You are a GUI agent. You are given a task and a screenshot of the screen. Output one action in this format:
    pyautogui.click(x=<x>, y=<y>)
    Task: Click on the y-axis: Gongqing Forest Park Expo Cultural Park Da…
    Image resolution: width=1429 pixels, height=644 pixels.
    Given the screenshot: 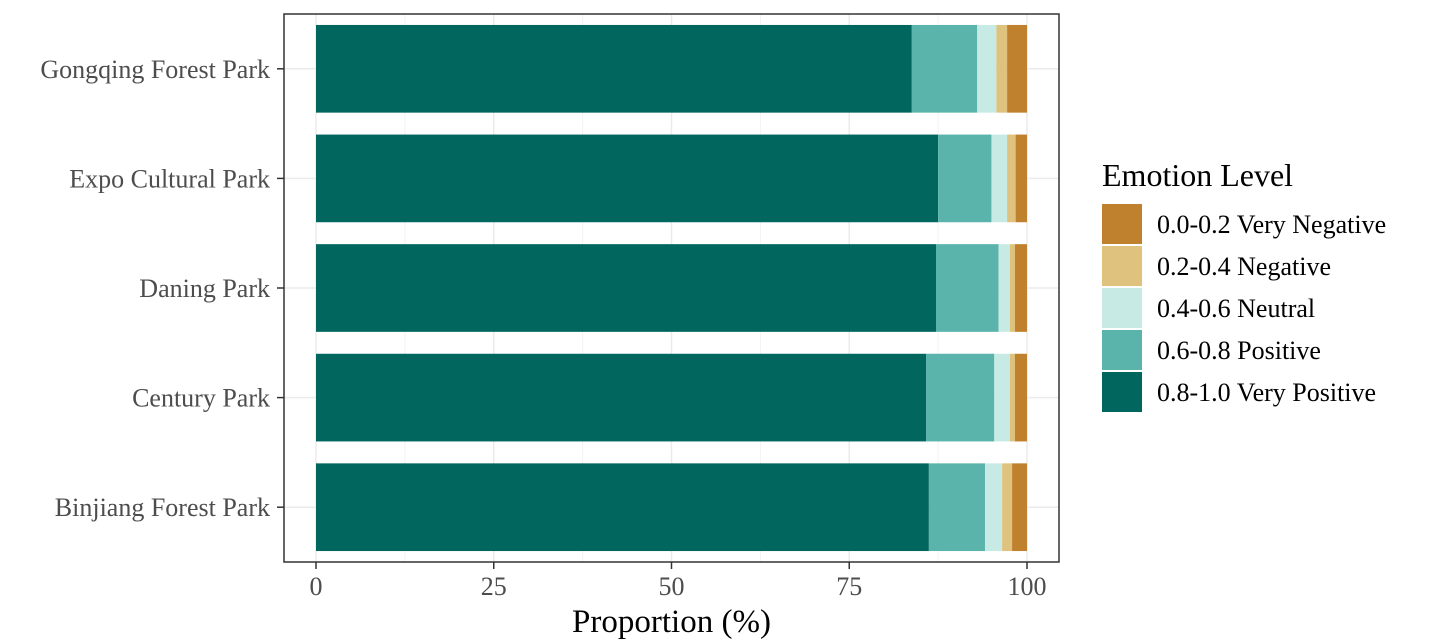 What is the action you would take?
    pyautogui.click(x=162, y=288)
    